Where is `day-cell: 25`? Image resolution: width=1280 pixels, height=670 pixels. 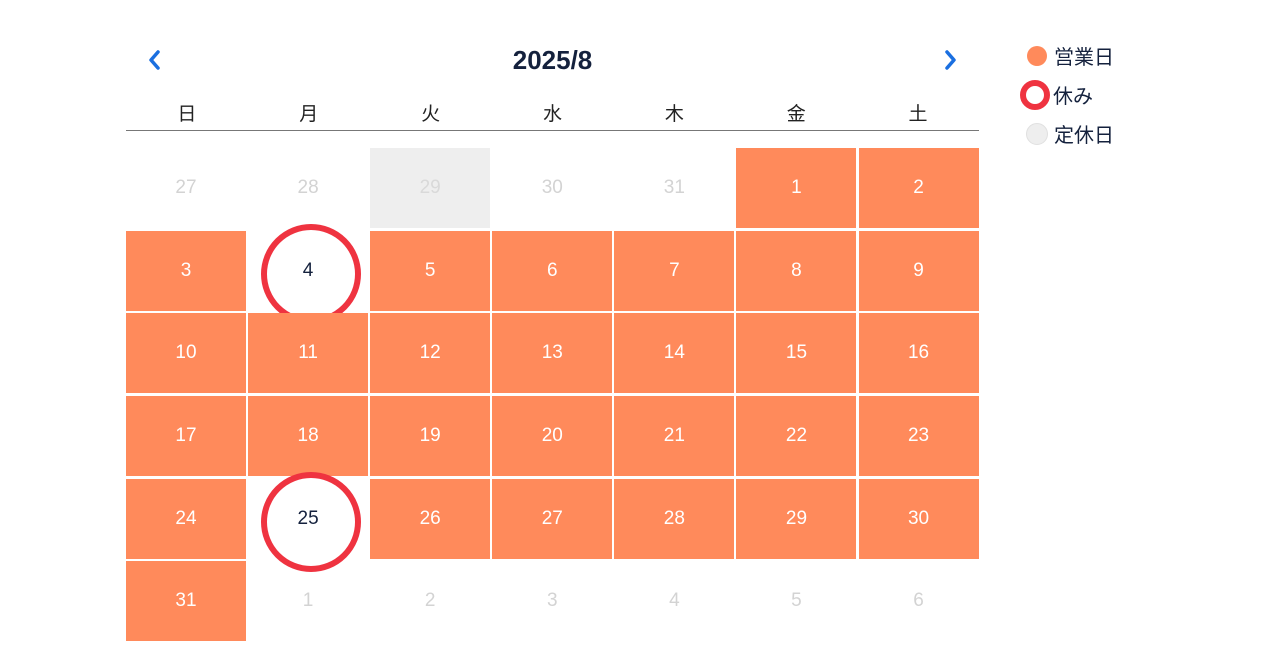
day-cell: 25 is located at coordinates (308, 521).